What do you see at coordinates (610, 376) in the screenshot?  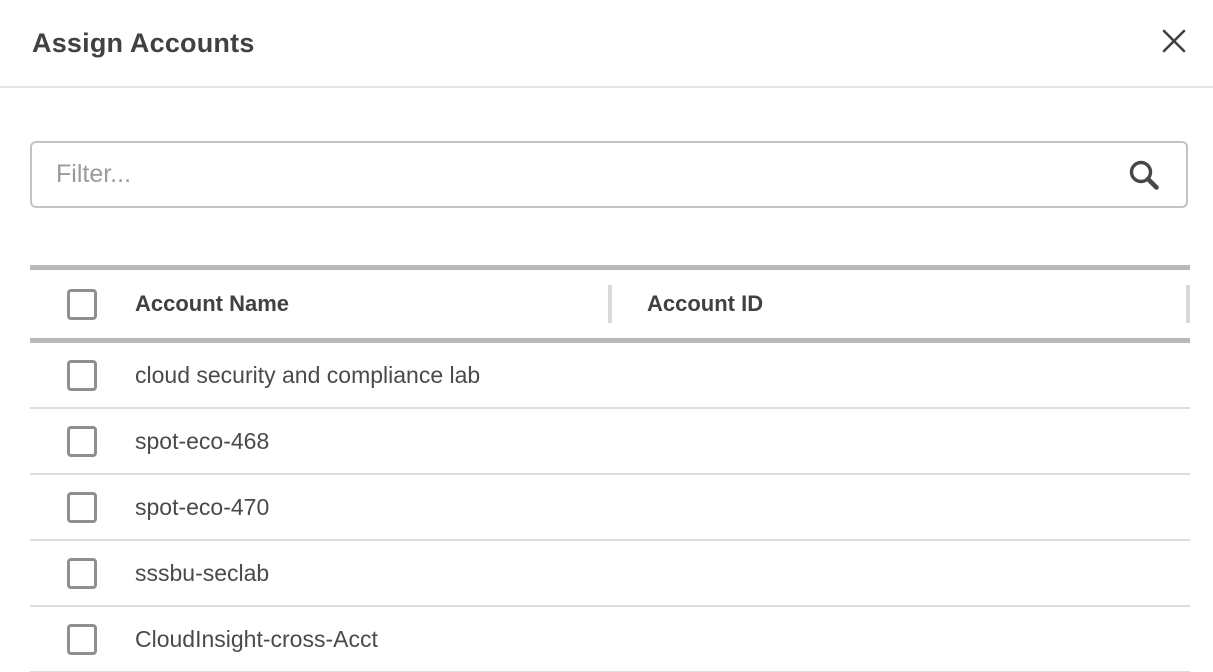 I see `table-row: cloud security and compliance lab` at bounding box center [610, 376].